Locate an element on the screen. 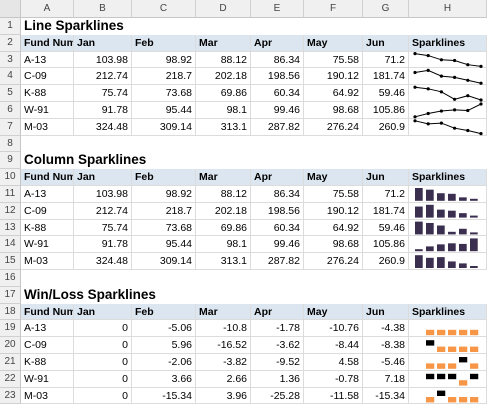 This screenshot has height=404, width=487. value-cell: 324.48 is located at coordinates (103, 127).